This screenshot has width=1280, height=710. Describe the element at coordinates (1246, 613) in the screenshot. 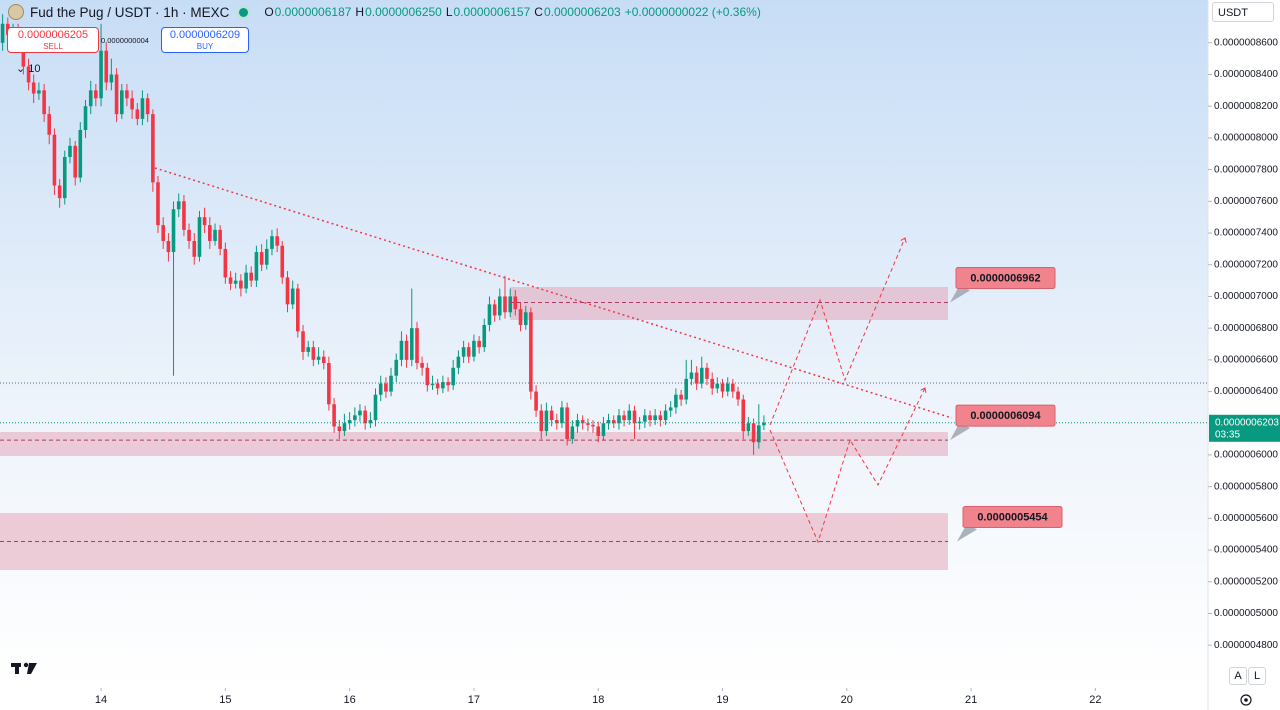

I see `y-tick-label: 0.0000005000` at that location.